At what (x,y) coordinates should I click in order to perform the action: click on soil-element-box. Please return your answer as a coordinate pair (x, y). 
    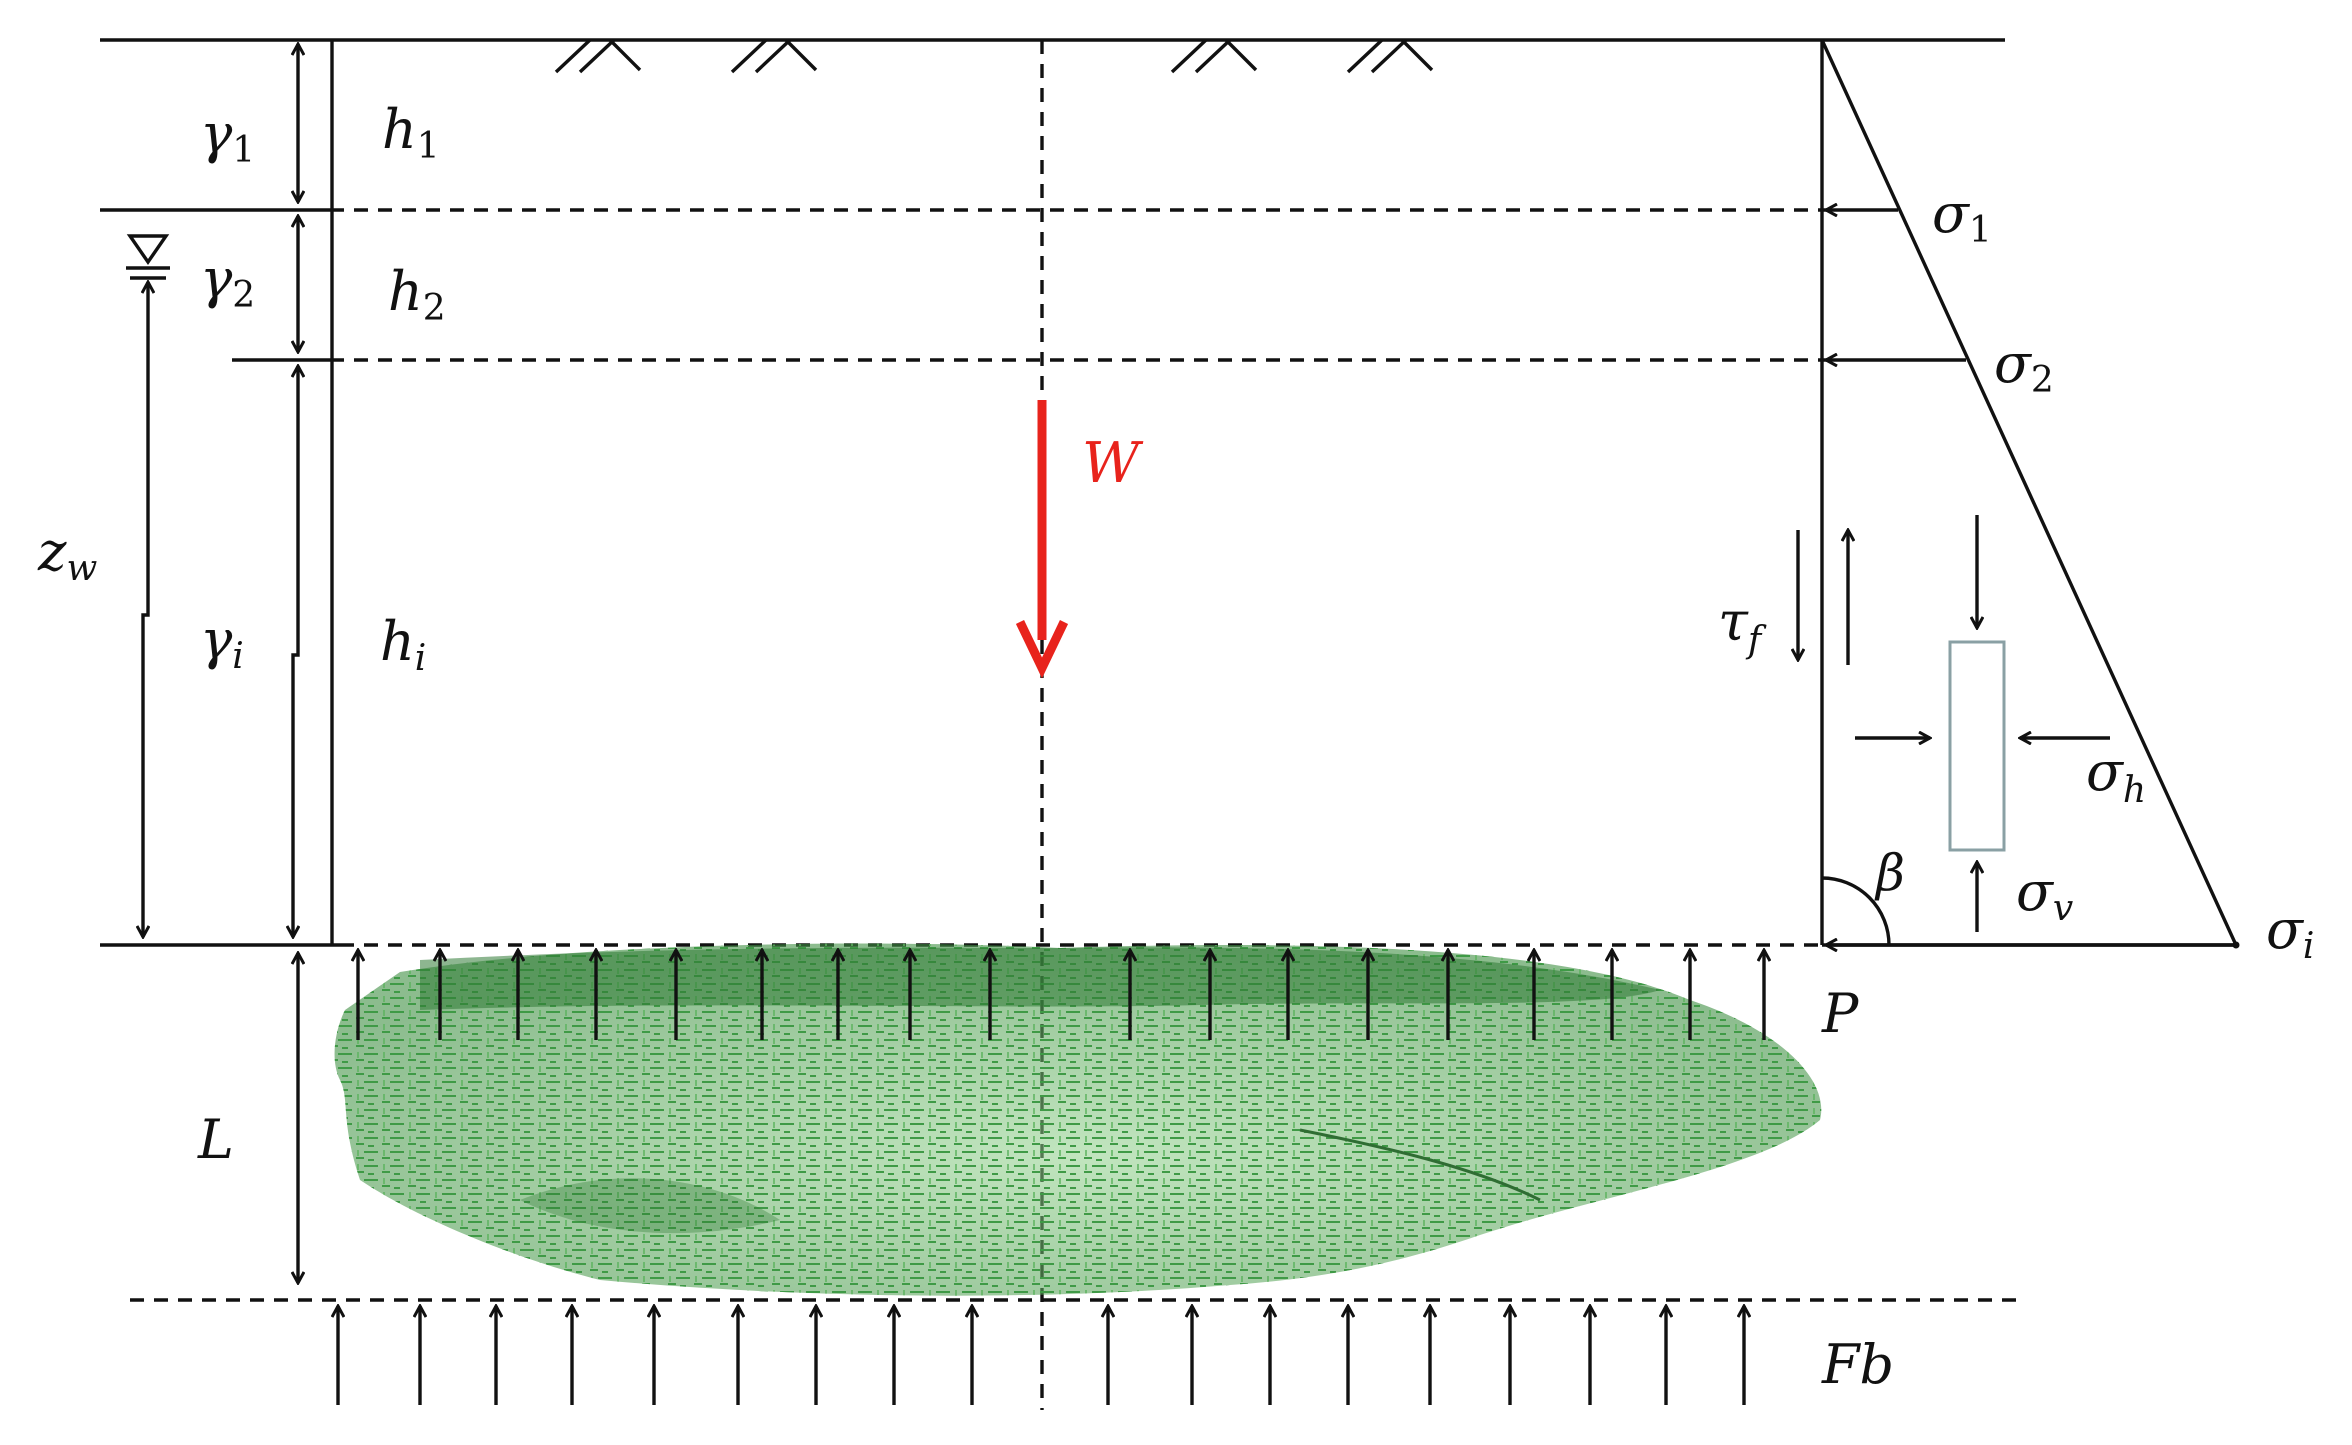
    Looking at the image, I should click on (1977, 746).